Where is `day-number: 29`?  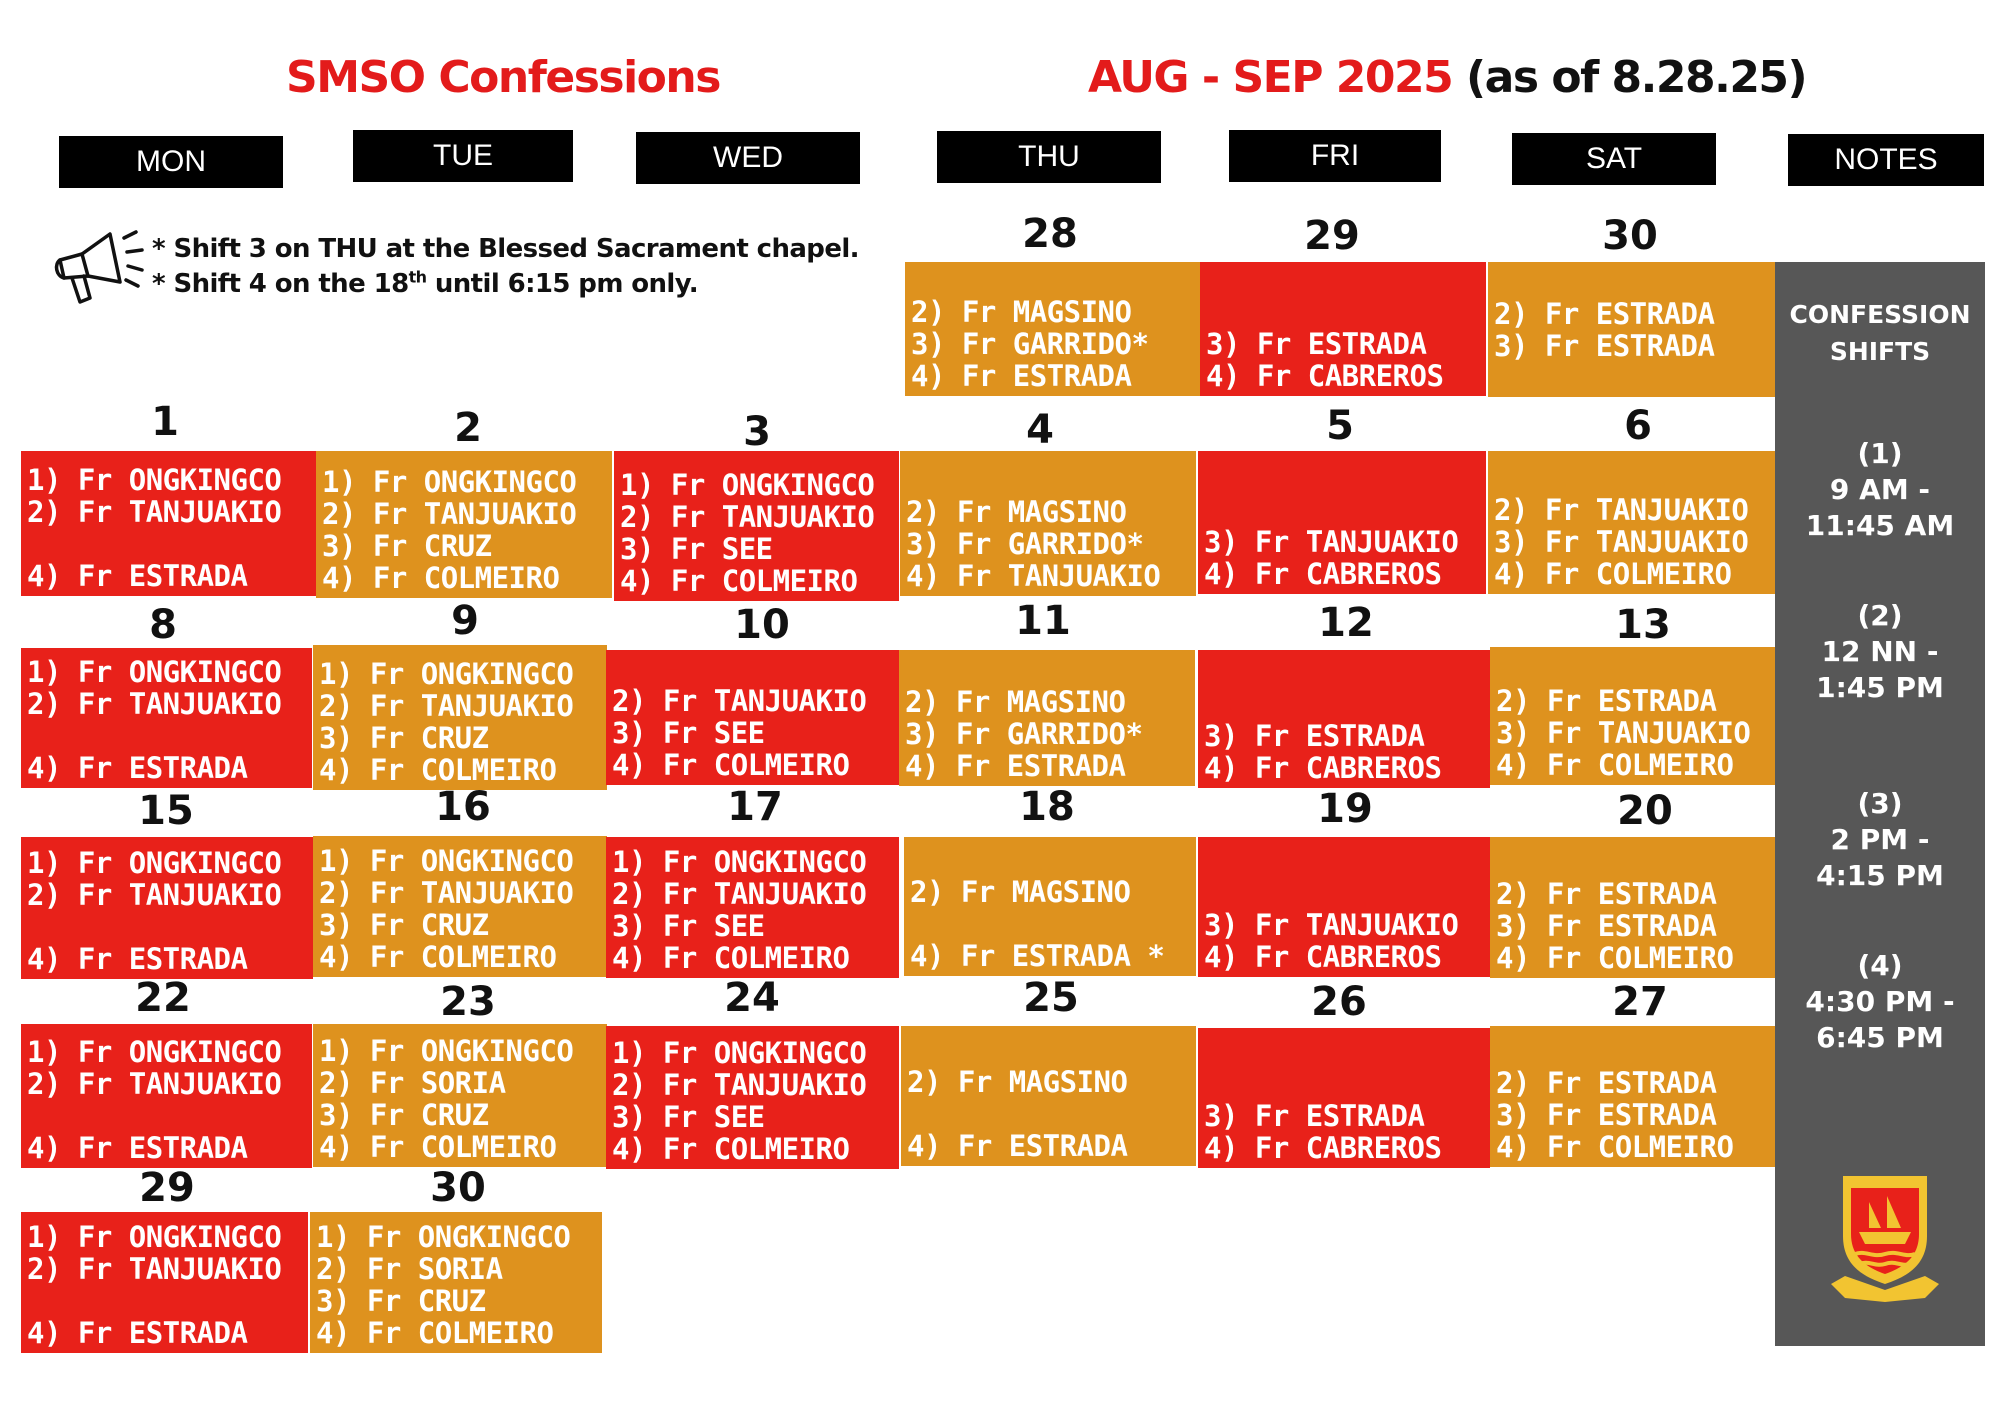
day-number: 29 is located at coordinates (1332, 236).